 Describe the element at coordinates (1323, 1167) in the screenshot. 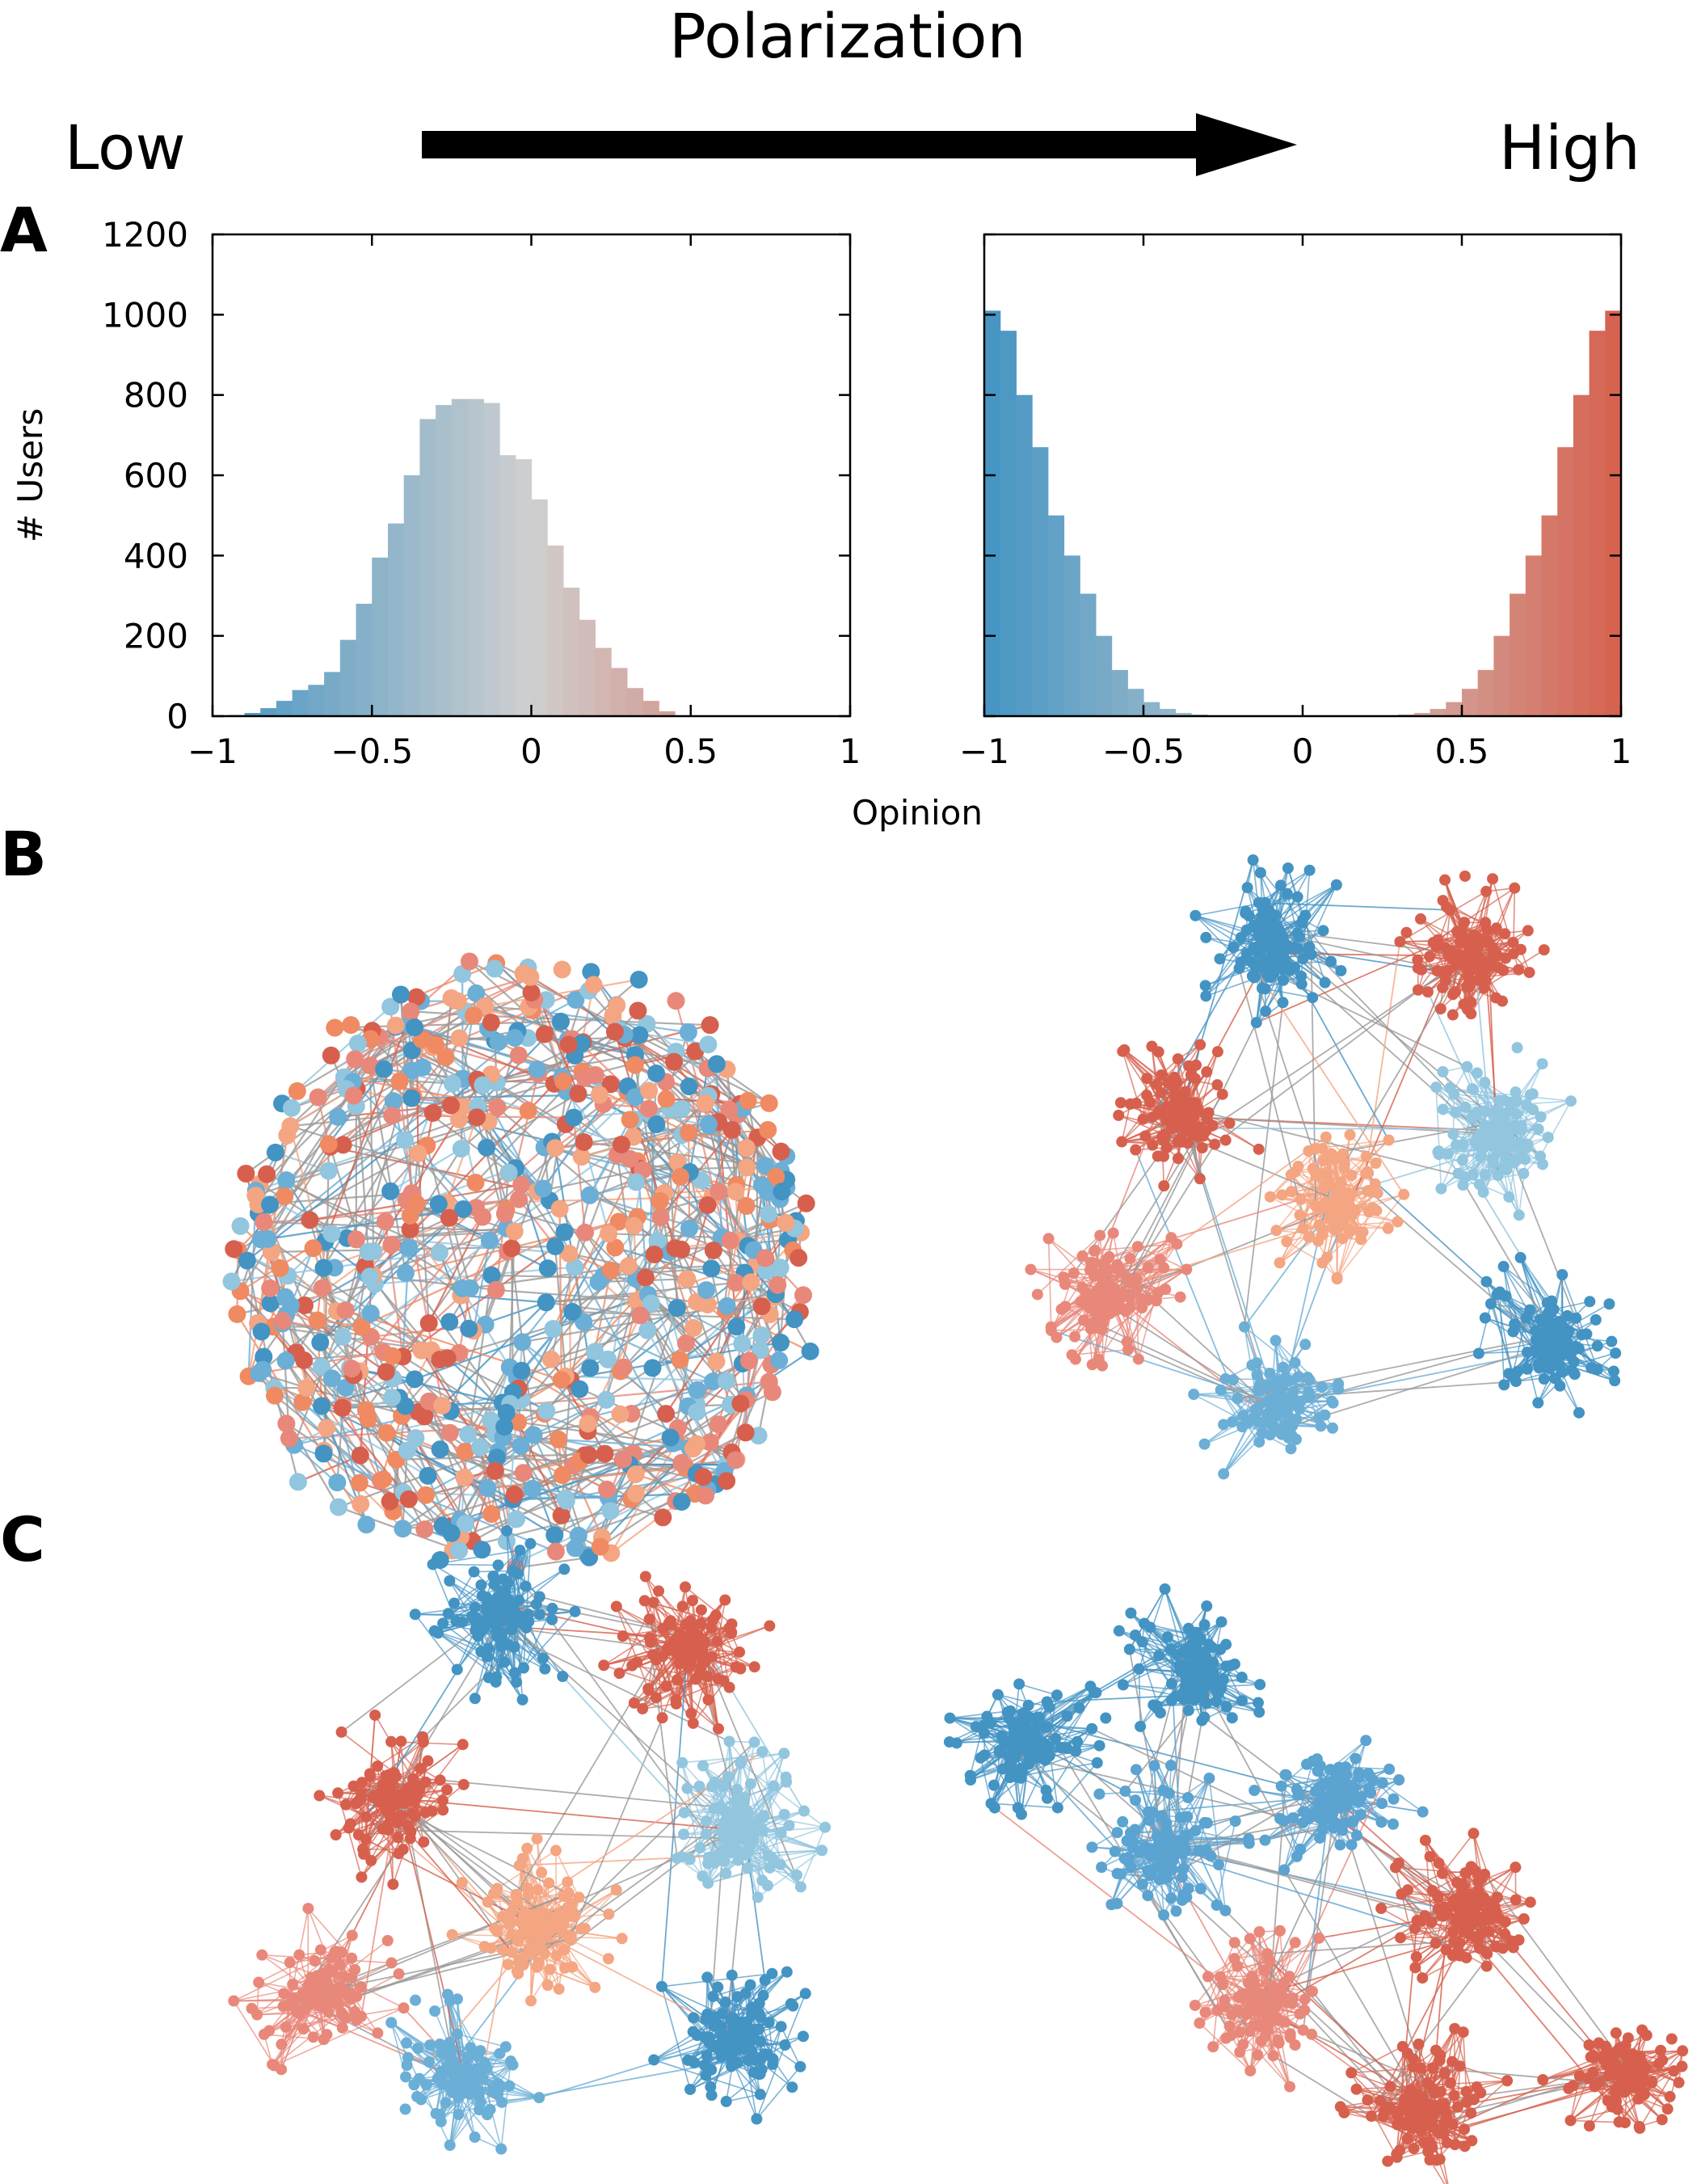

I see `network-b-right` at that location.